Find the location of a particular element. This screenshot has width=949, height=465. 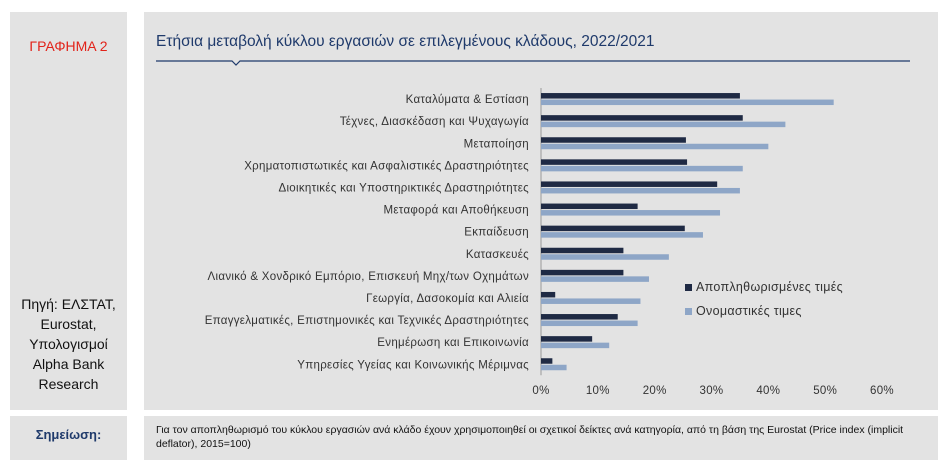

category-label: Τέχνες, Διασκέδαση και Ψυχαγωγία is located at coordinates (434, 122).